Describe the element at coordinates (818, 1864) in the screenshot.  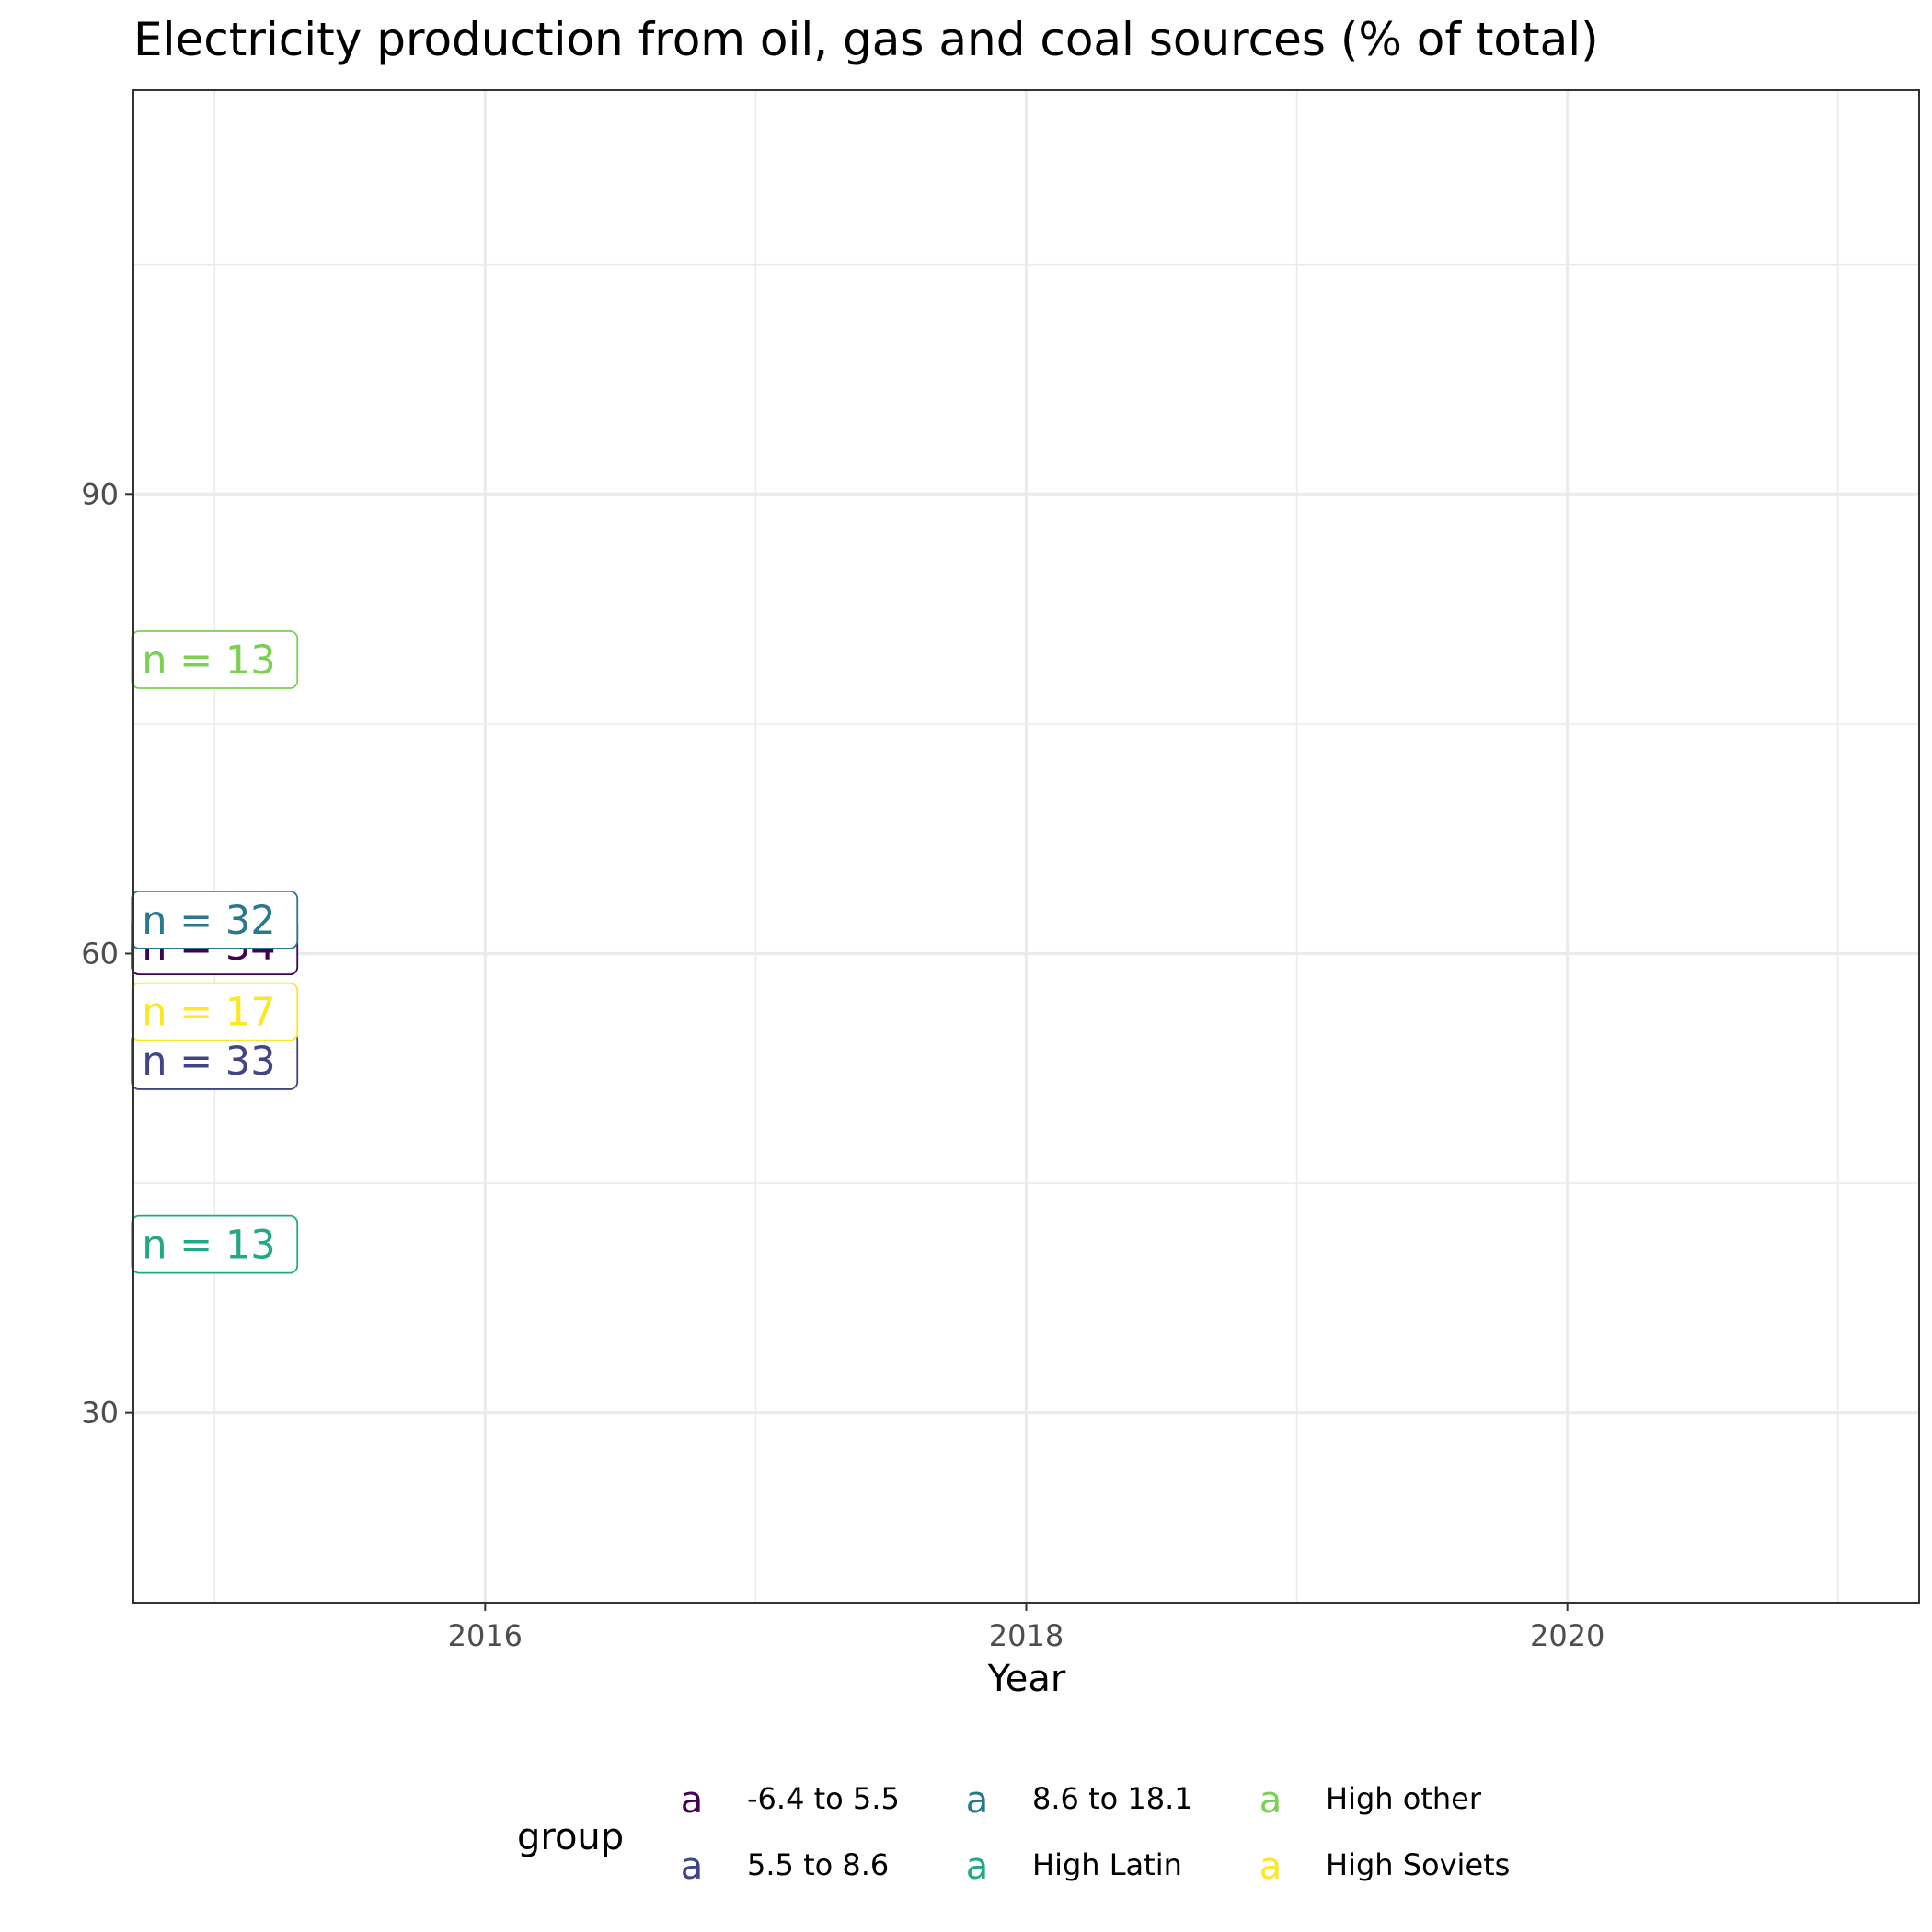
I see `legend-item-label: 5.5 to 8.6` at that location.